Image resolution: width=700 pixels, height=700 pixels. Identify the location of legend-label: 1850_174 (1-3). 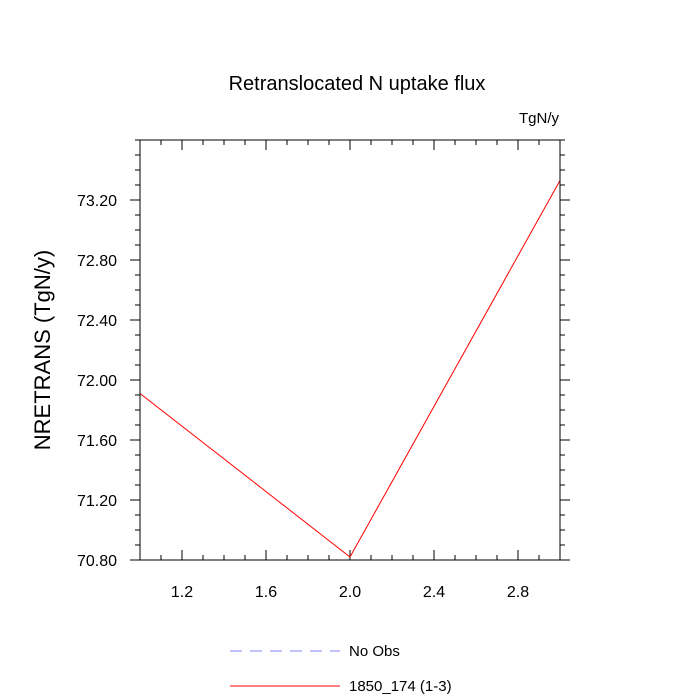
(400, 686).